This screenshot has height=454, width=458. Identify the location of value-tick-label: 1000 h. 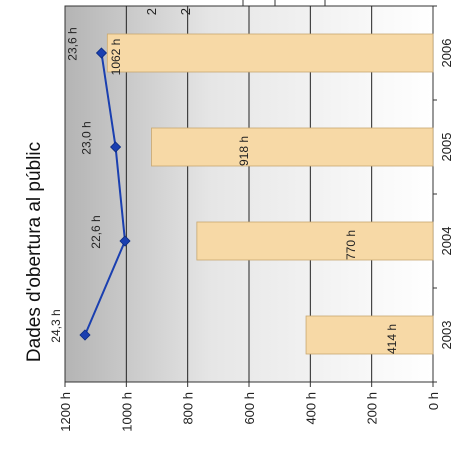
(126, 412).